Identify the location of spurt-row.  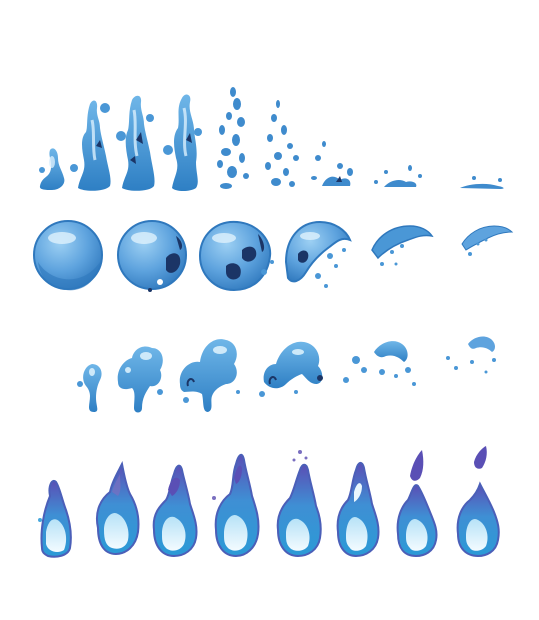
(286, 374).